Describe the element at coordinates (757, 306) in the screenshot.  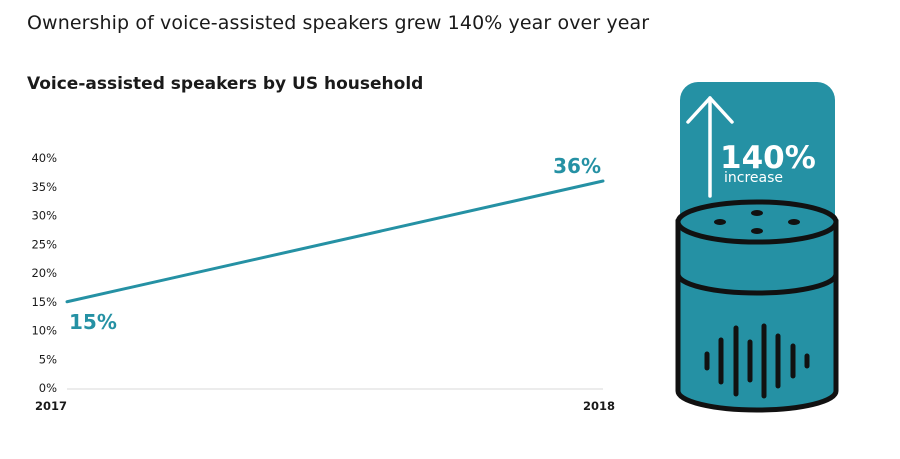
I see `smart-speaker-icon` at that location.